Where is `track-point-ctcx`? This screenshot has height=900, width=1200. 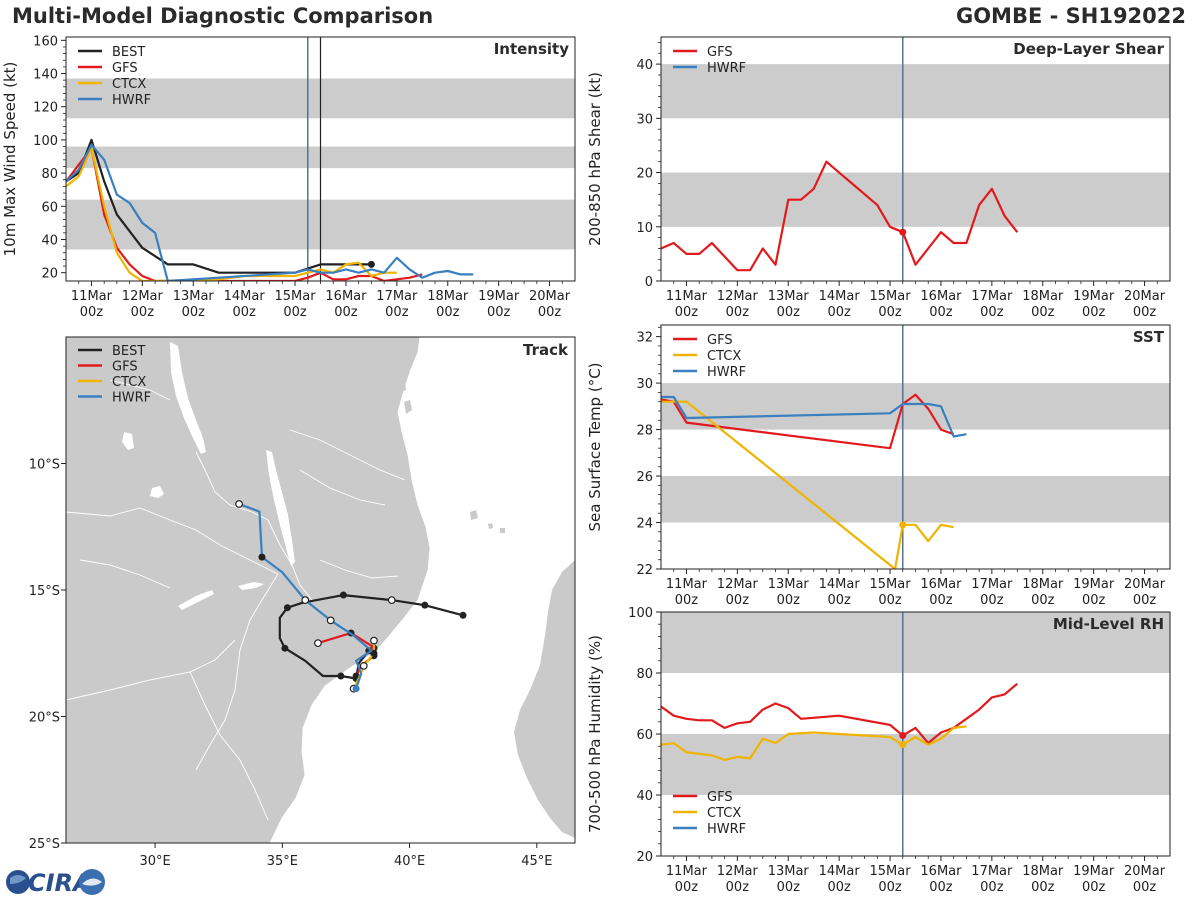
track-point-ctcx is located at coordinates (374, 653).